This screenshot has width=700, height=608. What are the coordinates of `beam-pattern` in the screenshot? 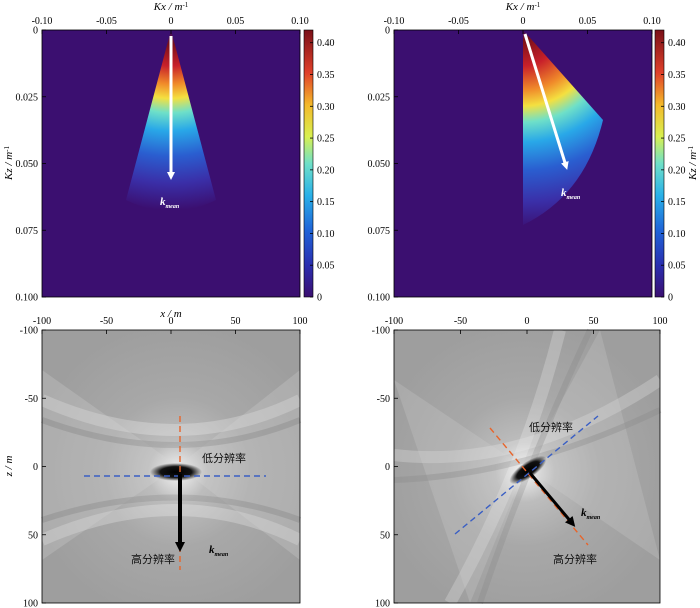 It's located at (171, 465).